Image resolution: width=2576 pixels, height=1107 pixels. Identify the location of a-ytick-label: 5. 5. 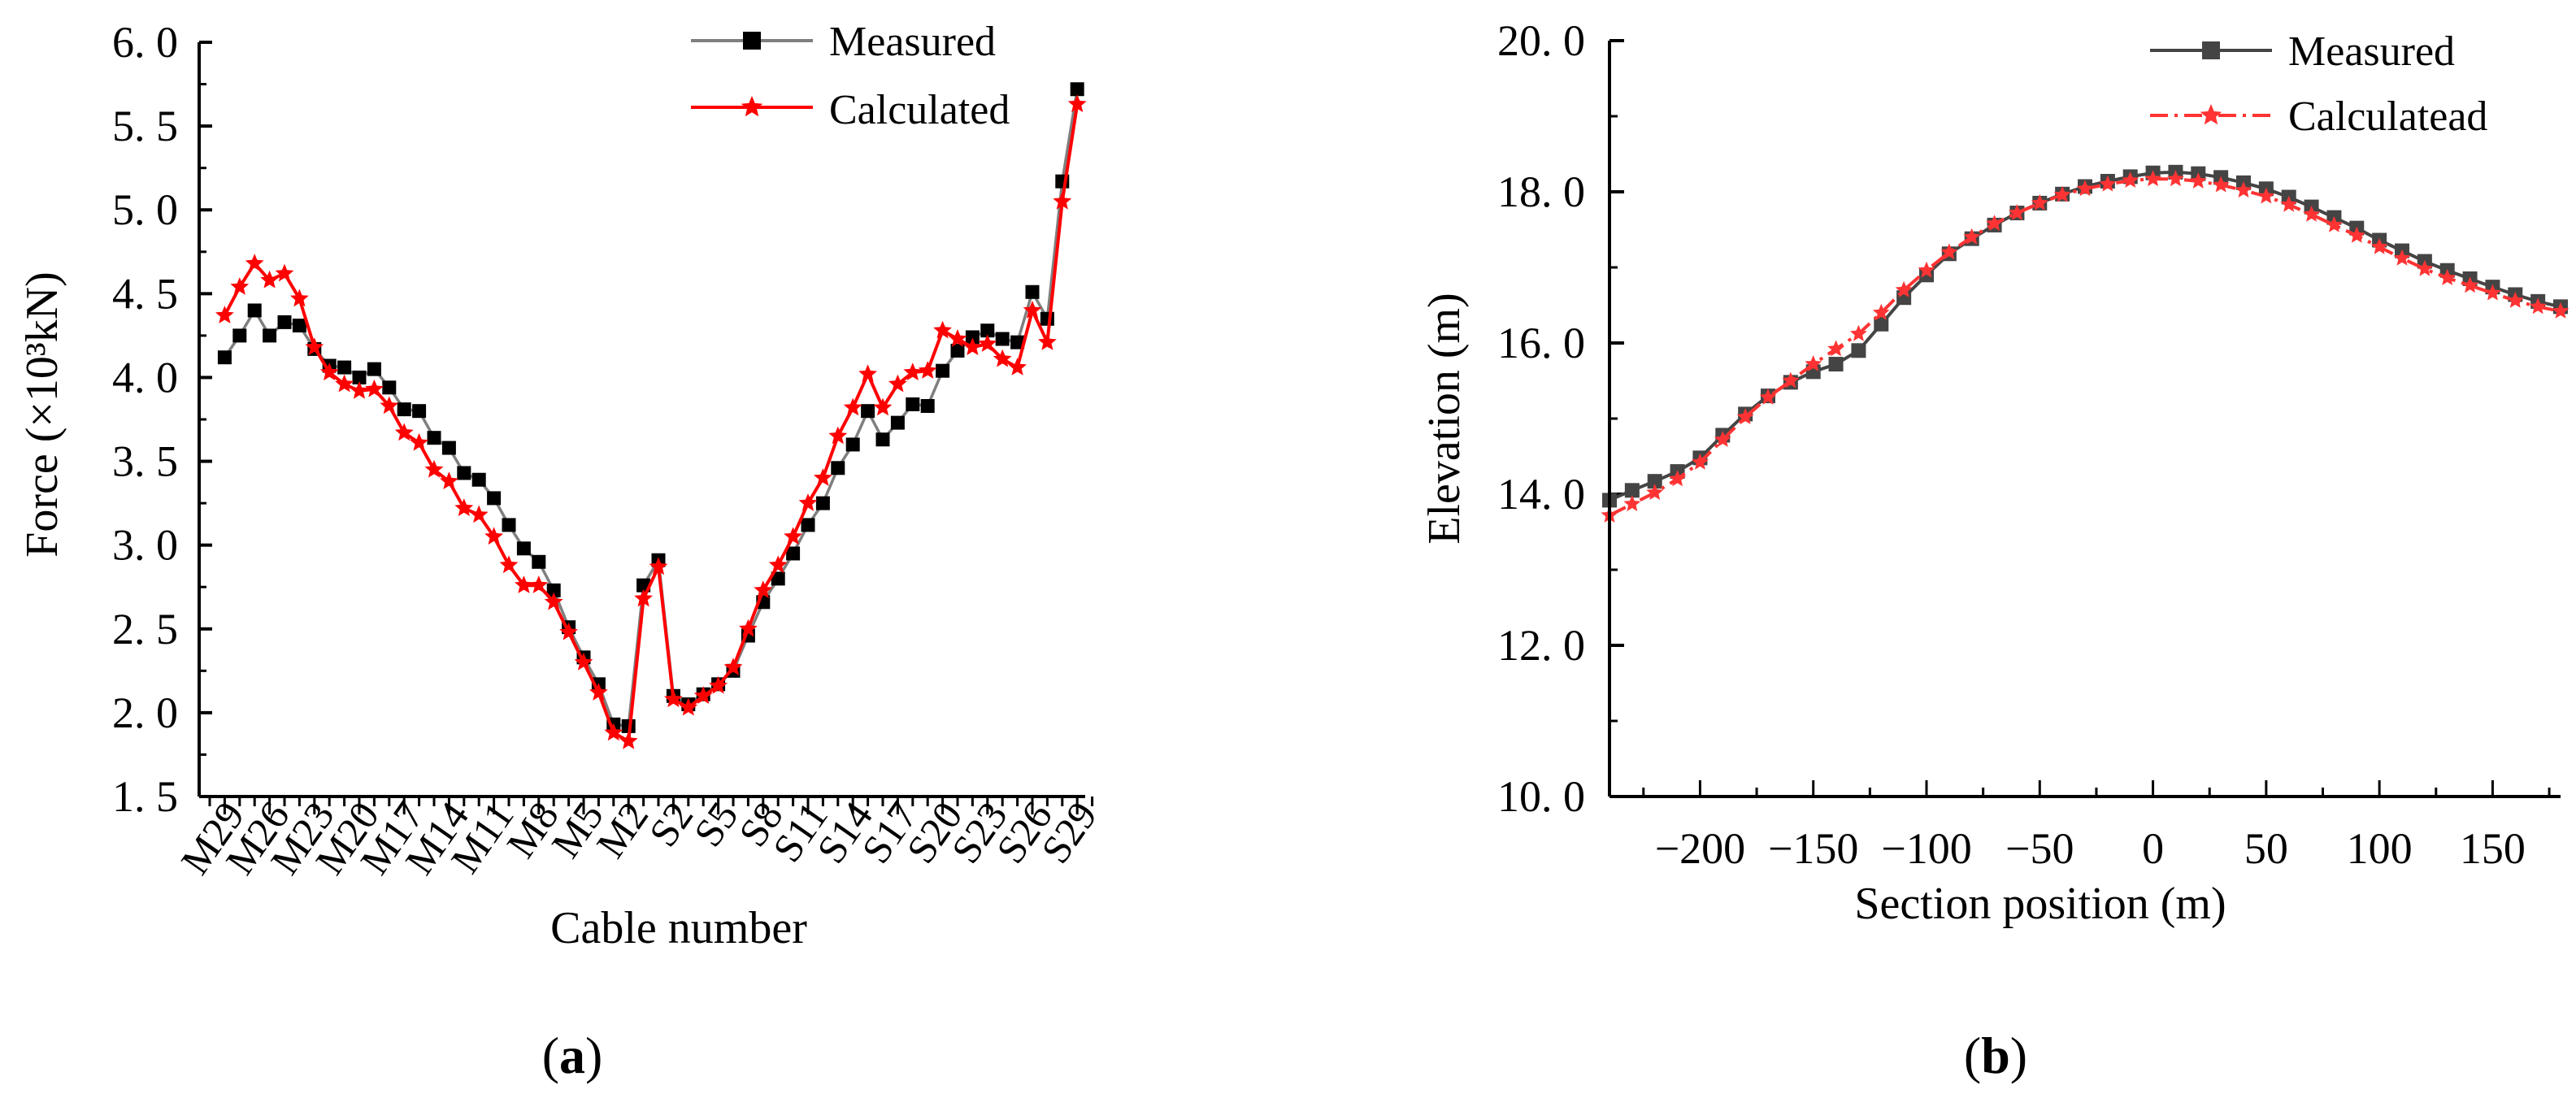
(145, 126).